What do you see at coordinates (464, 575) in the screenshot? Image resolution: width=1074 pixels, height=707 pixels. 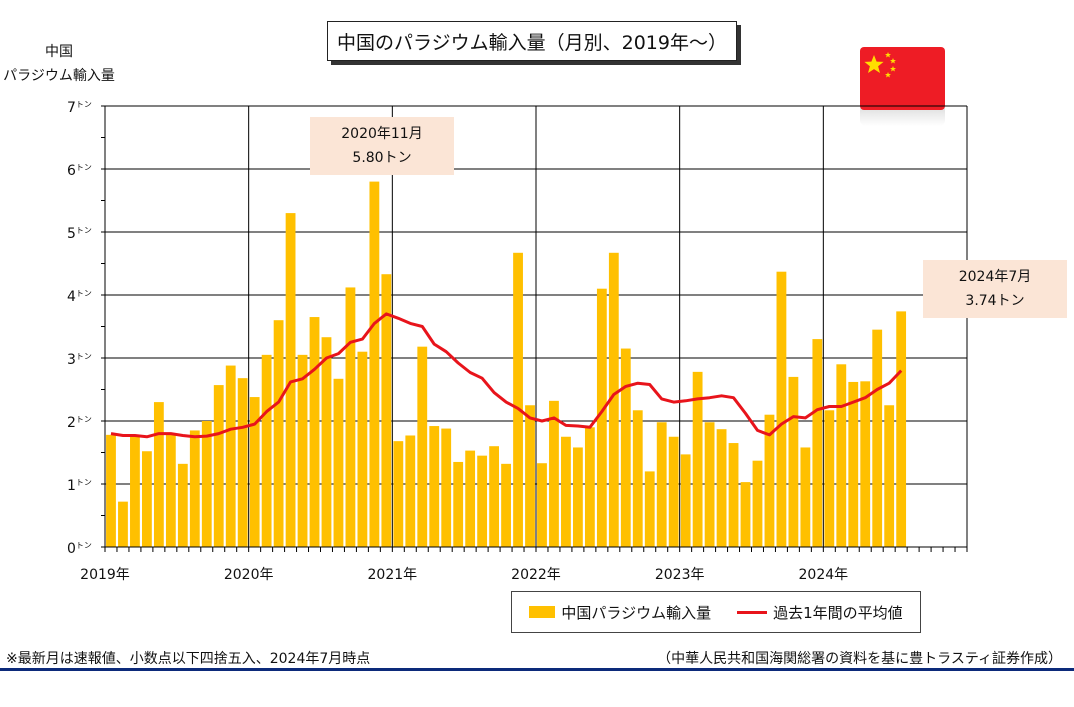 I see `x-tick-labels: 2019年 2020年 2021年 2022年 2023年 2024年` at bounding box center [464, 575].